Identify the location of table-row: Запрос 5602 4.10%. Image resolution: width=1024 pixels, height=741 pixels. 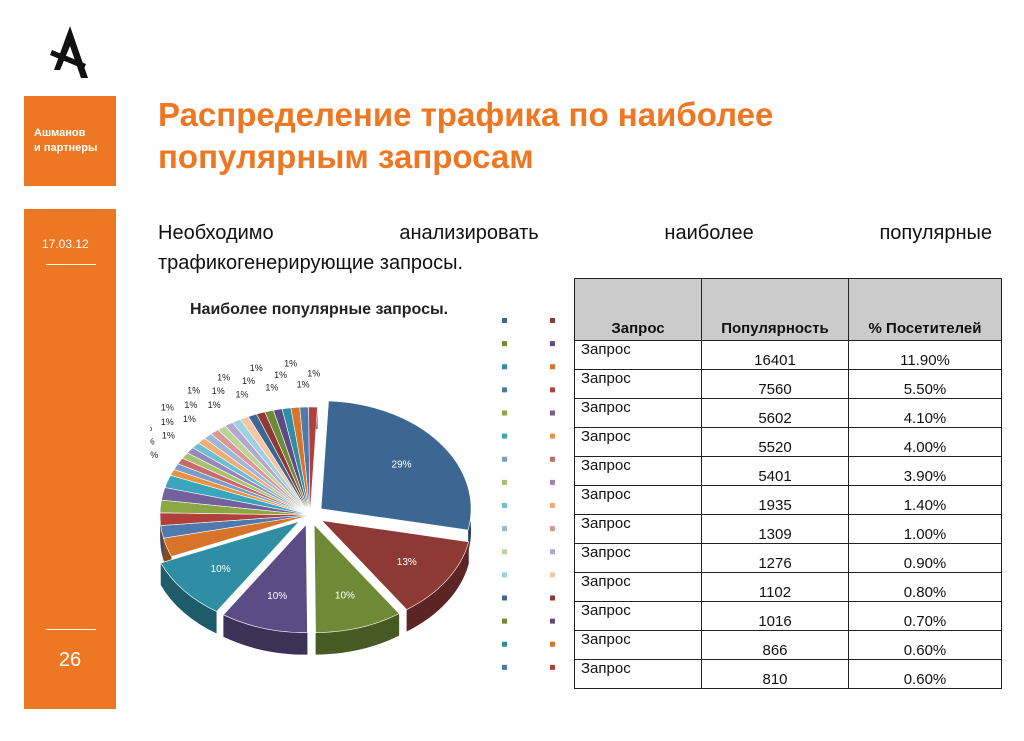
(788, 413).